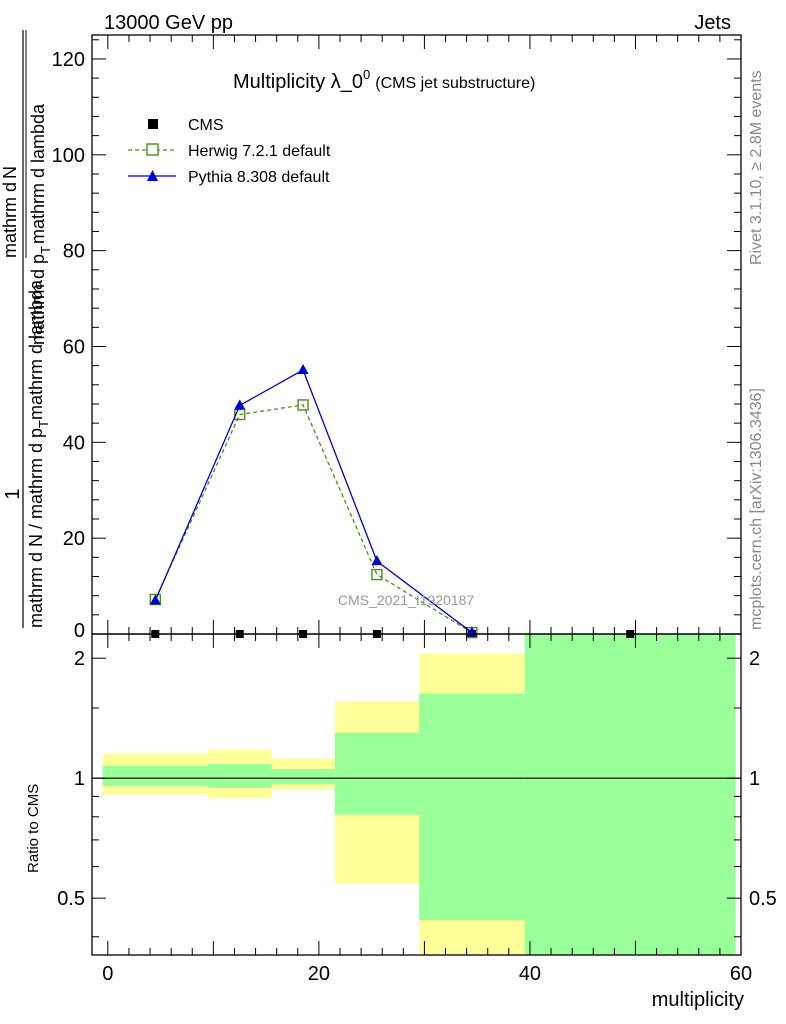 This screenshot has height=1024, width=786. Describe the element at coordinates (33, 828) in the screenshot. I see `y-axis-label-ratio: Ratio to CMS` at that location.